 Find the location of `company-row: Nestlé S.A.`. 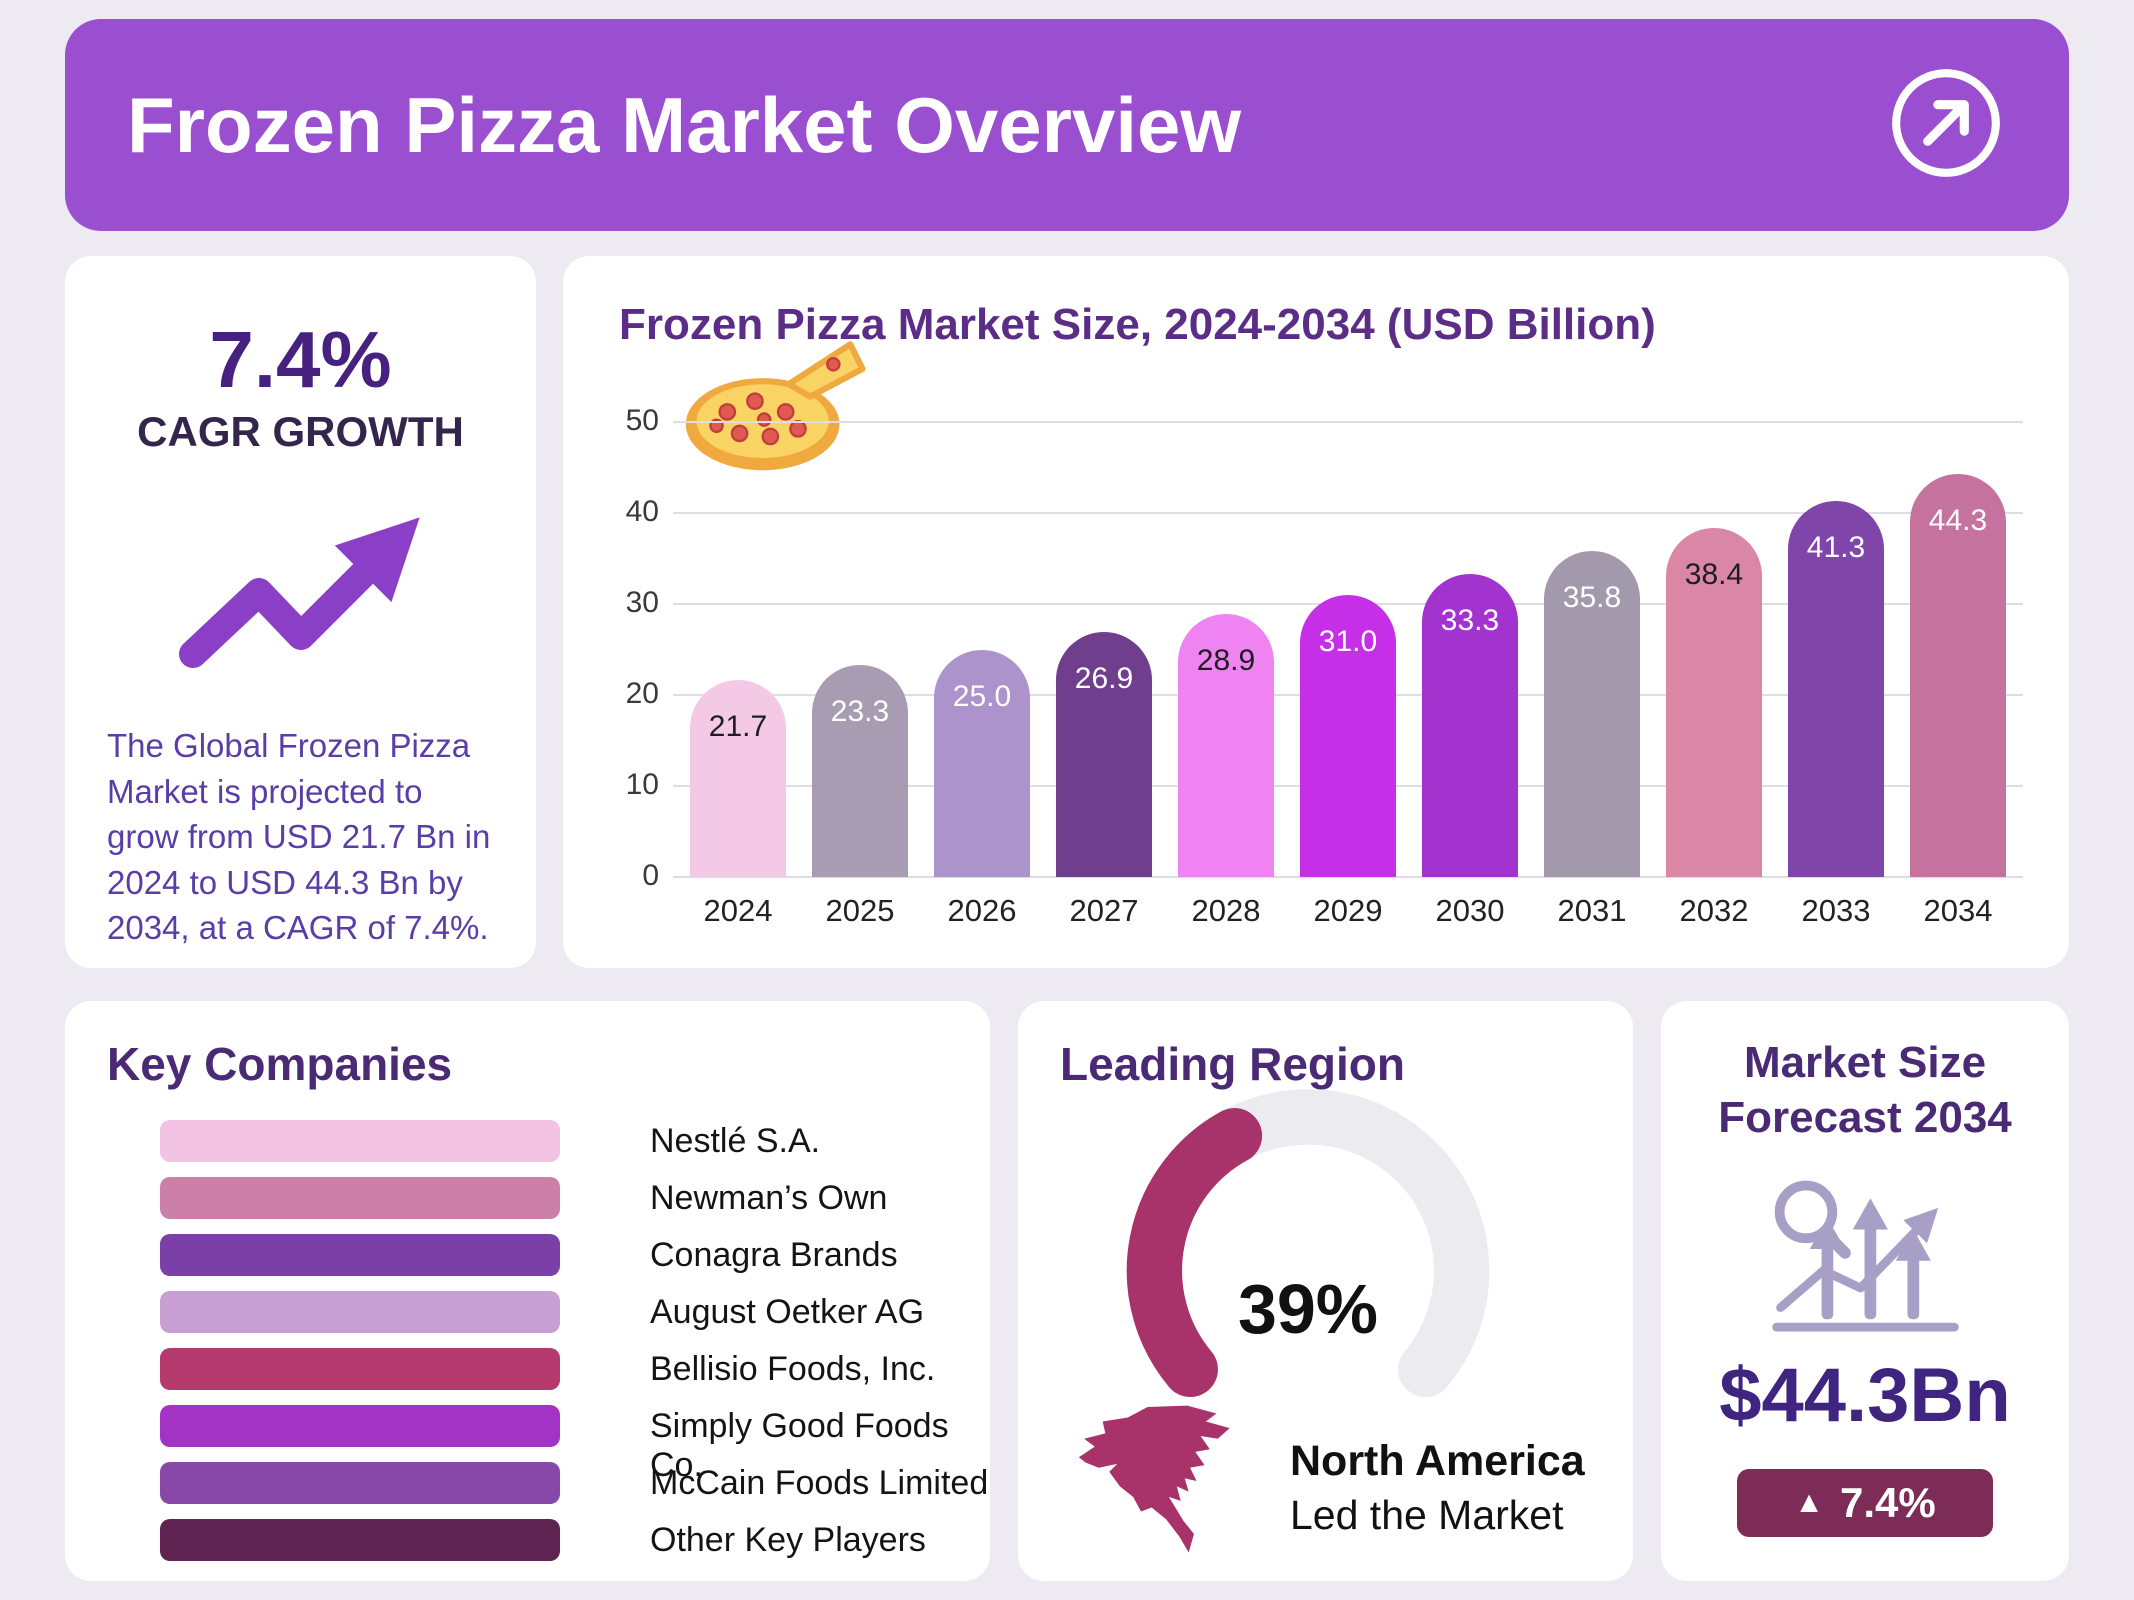

company-row: Nestlé S.A. is located at coordinates (527, 1141).